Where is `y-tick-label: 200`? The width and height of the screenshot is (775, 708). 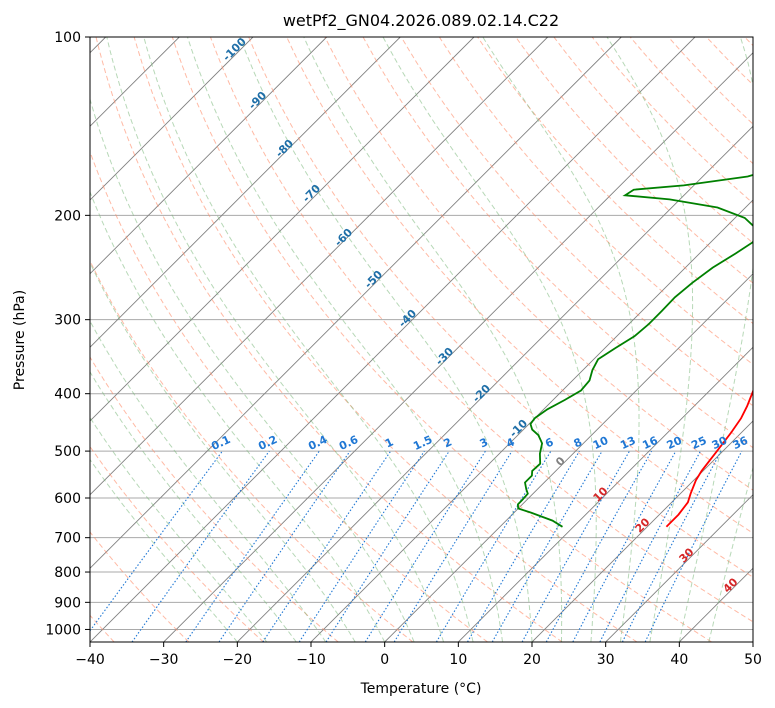 y-tick-label: 200 is located at coordinates (67, 216).